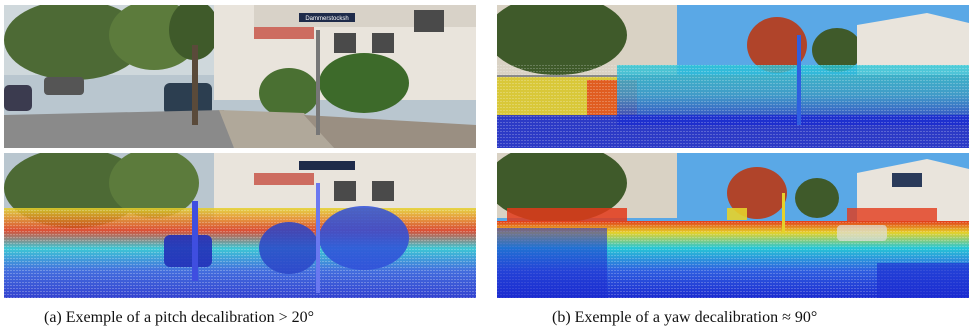 The image size is (973, 334). Describe the element at coordinates (326, 19) in the screenshot. I see `street-sign-text: Dammerstocksh` at that location.